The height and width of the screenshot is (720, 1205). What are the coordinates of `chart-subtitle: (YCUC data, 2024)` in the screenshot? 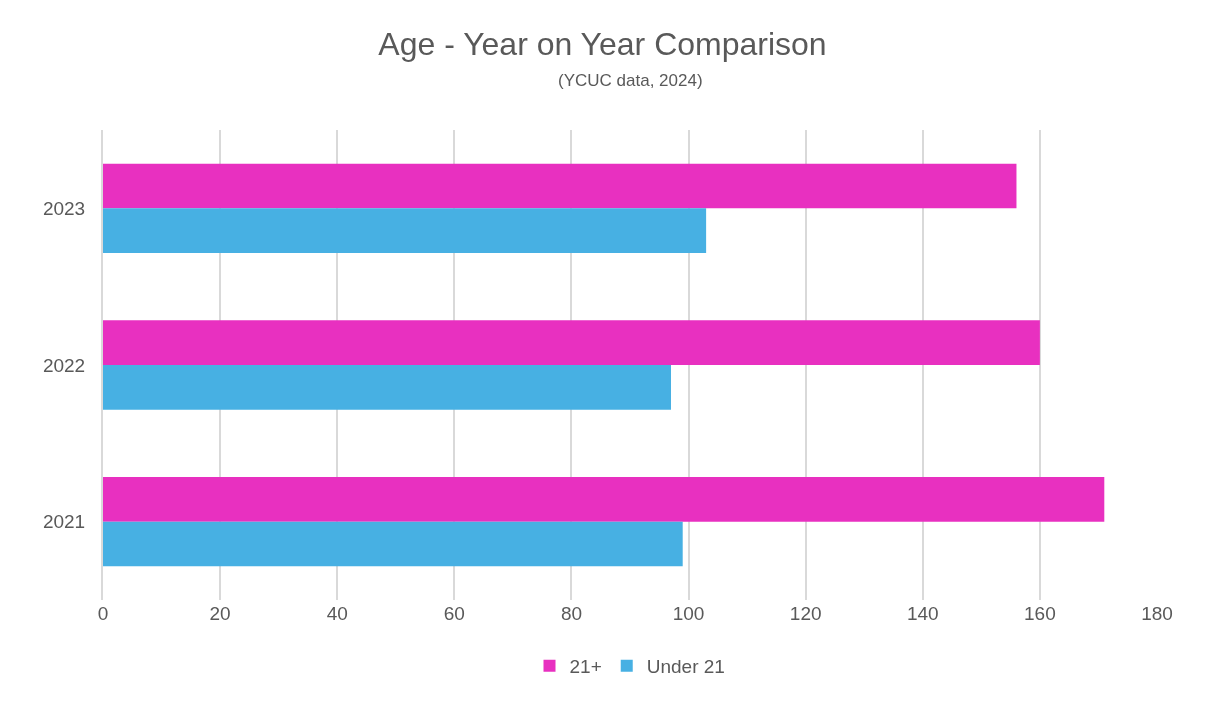 It's located at (630, 80).